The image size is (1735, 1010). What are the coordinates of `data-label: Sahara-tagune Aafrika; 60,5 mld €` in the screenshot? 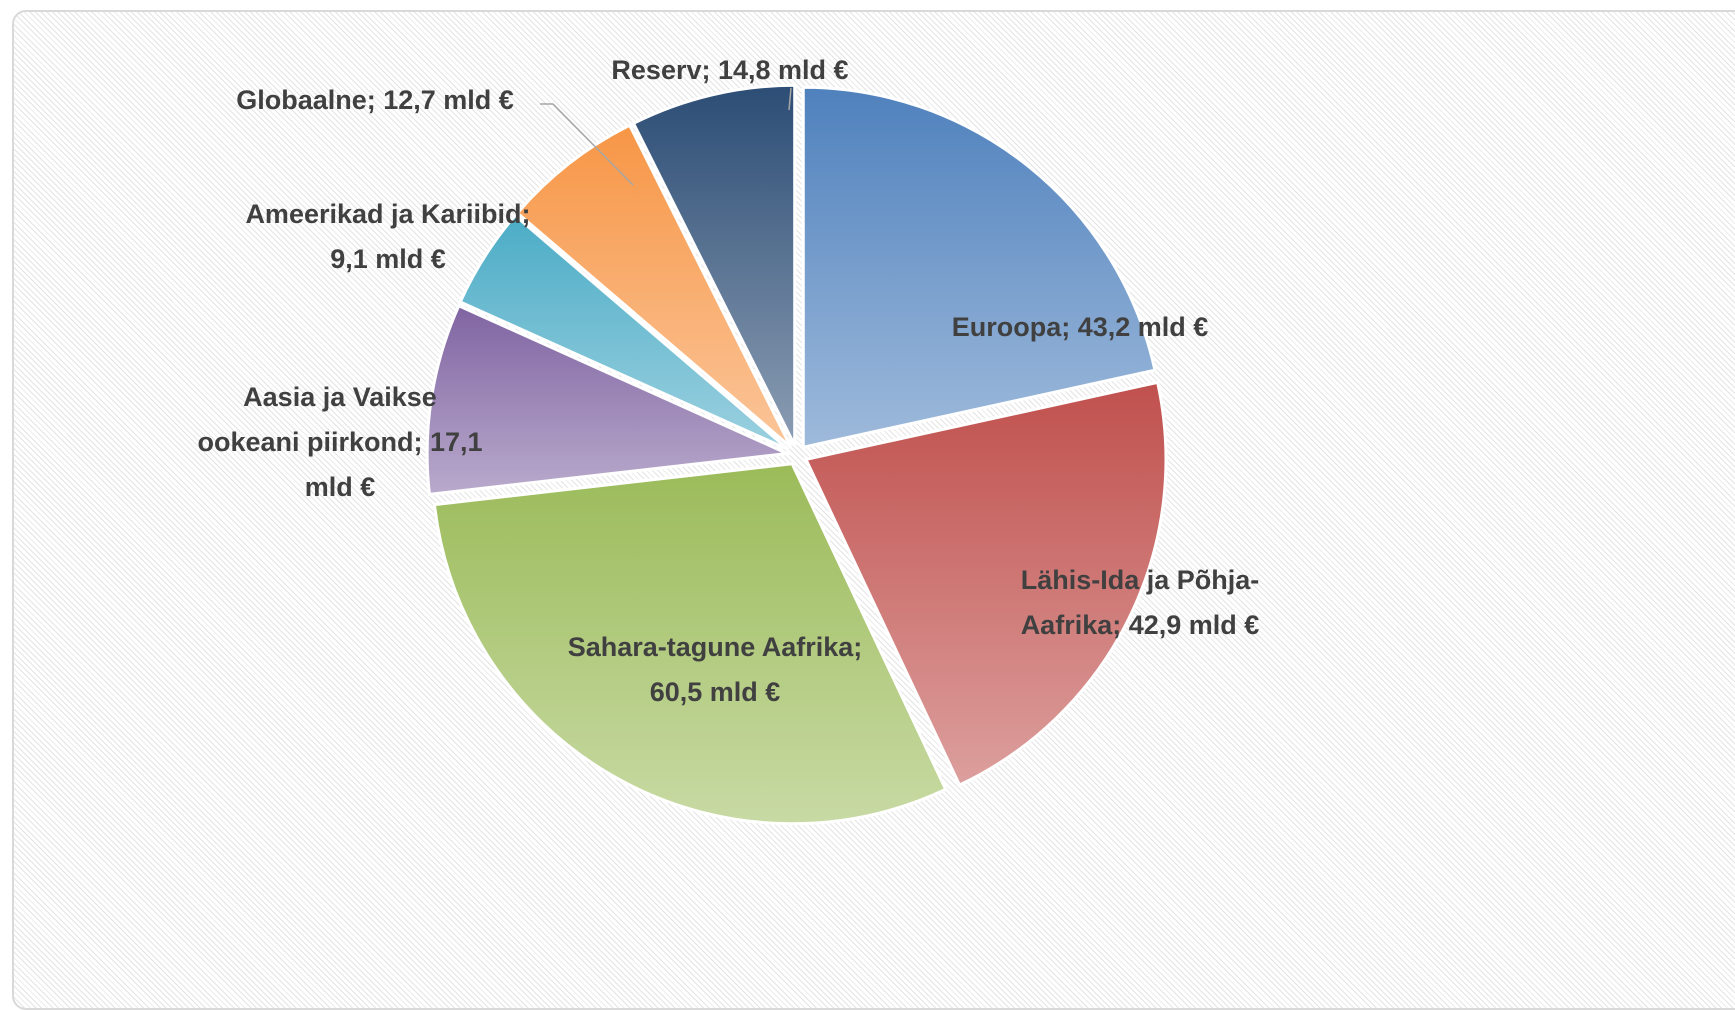 It's located at (715, 669).